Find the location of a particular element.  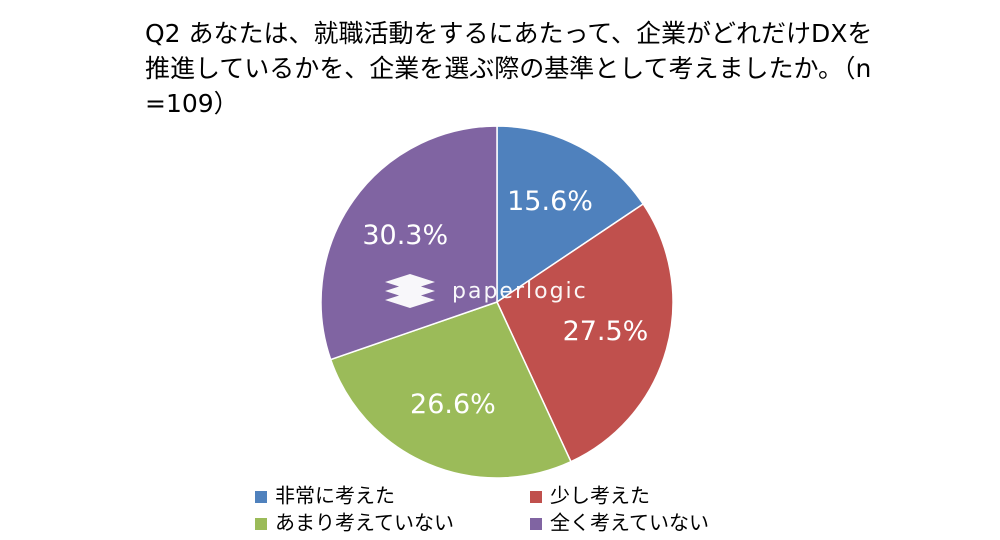

legend-label: 少し考えた is located at coordinates (600, 496).